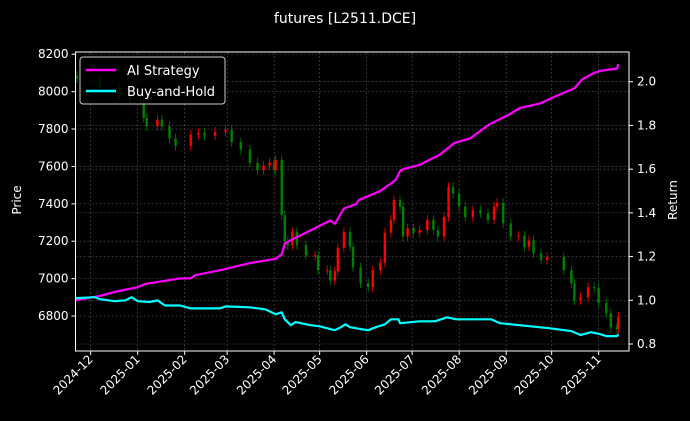 Image resolution: width=690 pixels, height=421 pixels. What do you see at coordinates (17, 199) in the screenshot?
I see `y-axis-label-left: Price` at bounding box center [17, 199].